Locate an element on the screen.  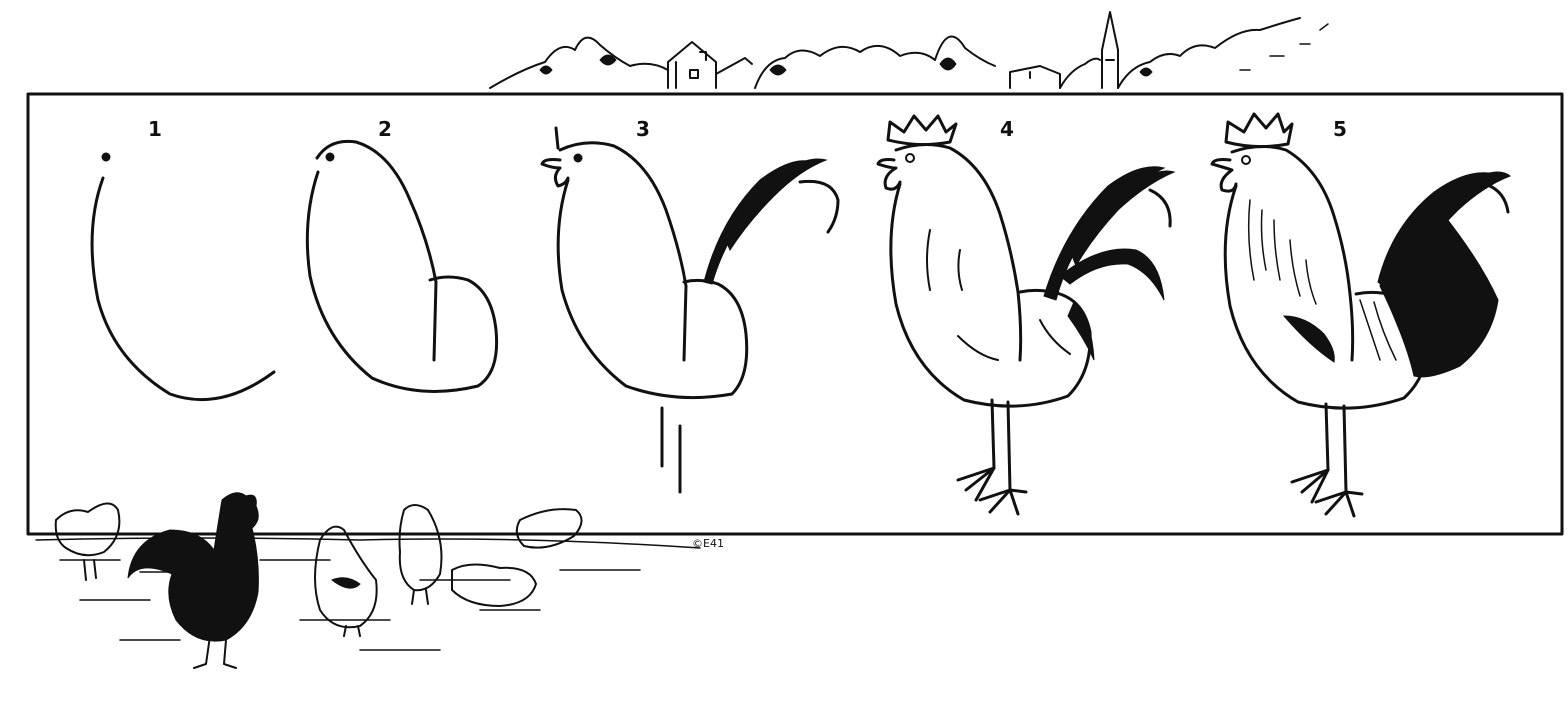
step-3-rooster-sketch is located at coordinates (690, 310).